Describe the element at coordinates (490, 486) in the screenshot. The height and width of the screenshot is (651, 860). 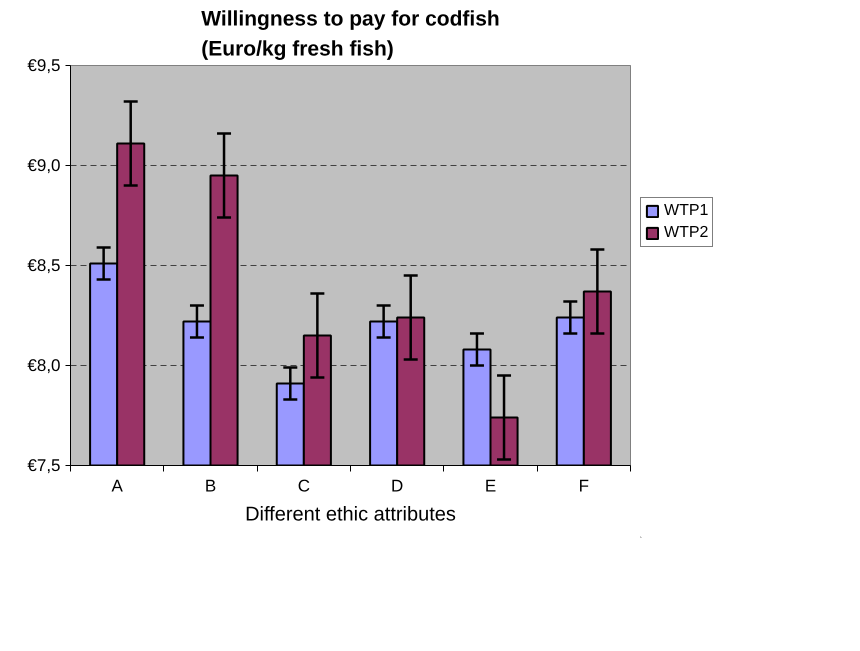
I see `x-tick-label: E` at that location.